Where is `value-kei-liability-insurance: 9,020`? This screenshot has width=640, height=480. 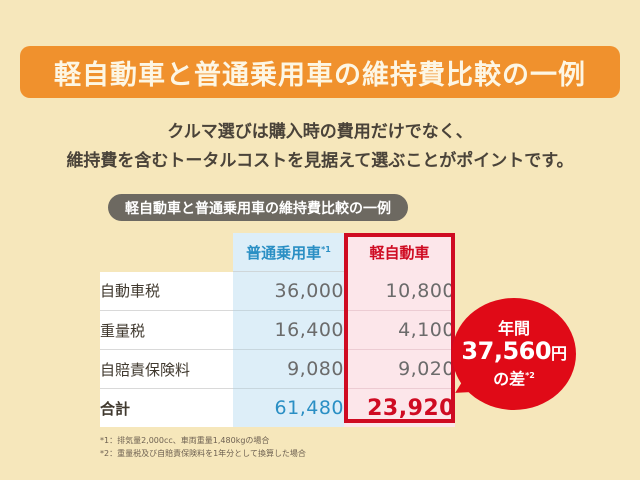 value-kei-liability-insurance: 9,020 is located at coordinates (399, 369).